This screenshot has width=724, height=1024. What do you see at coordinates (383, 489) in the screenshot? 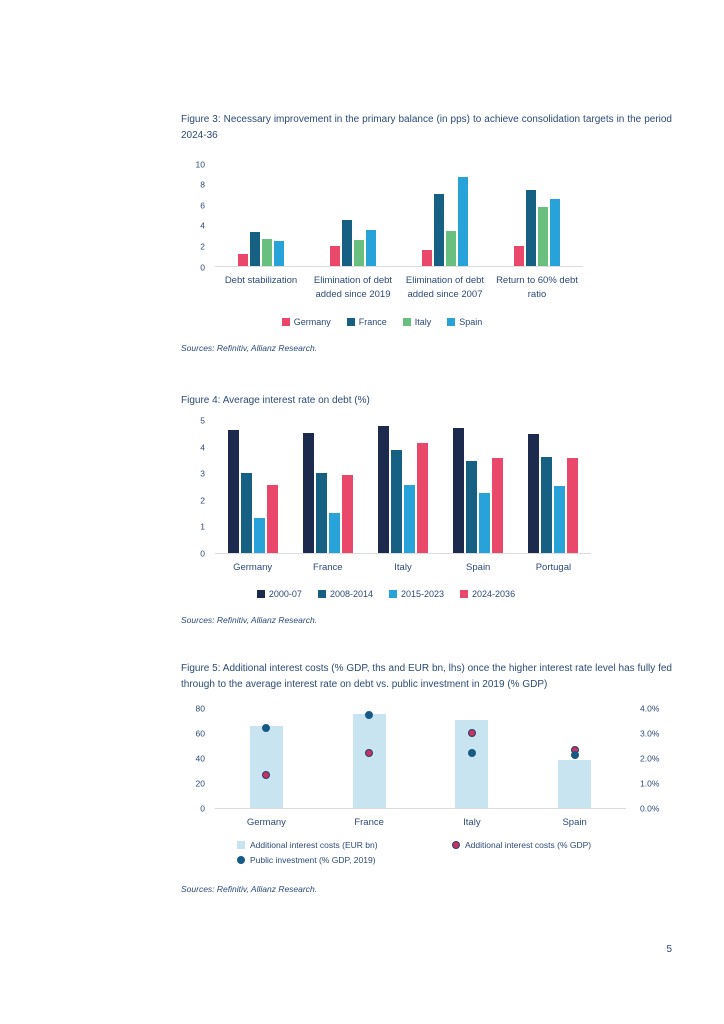
I see `bar-2000-07-italy` at bounding box center [383, 489].